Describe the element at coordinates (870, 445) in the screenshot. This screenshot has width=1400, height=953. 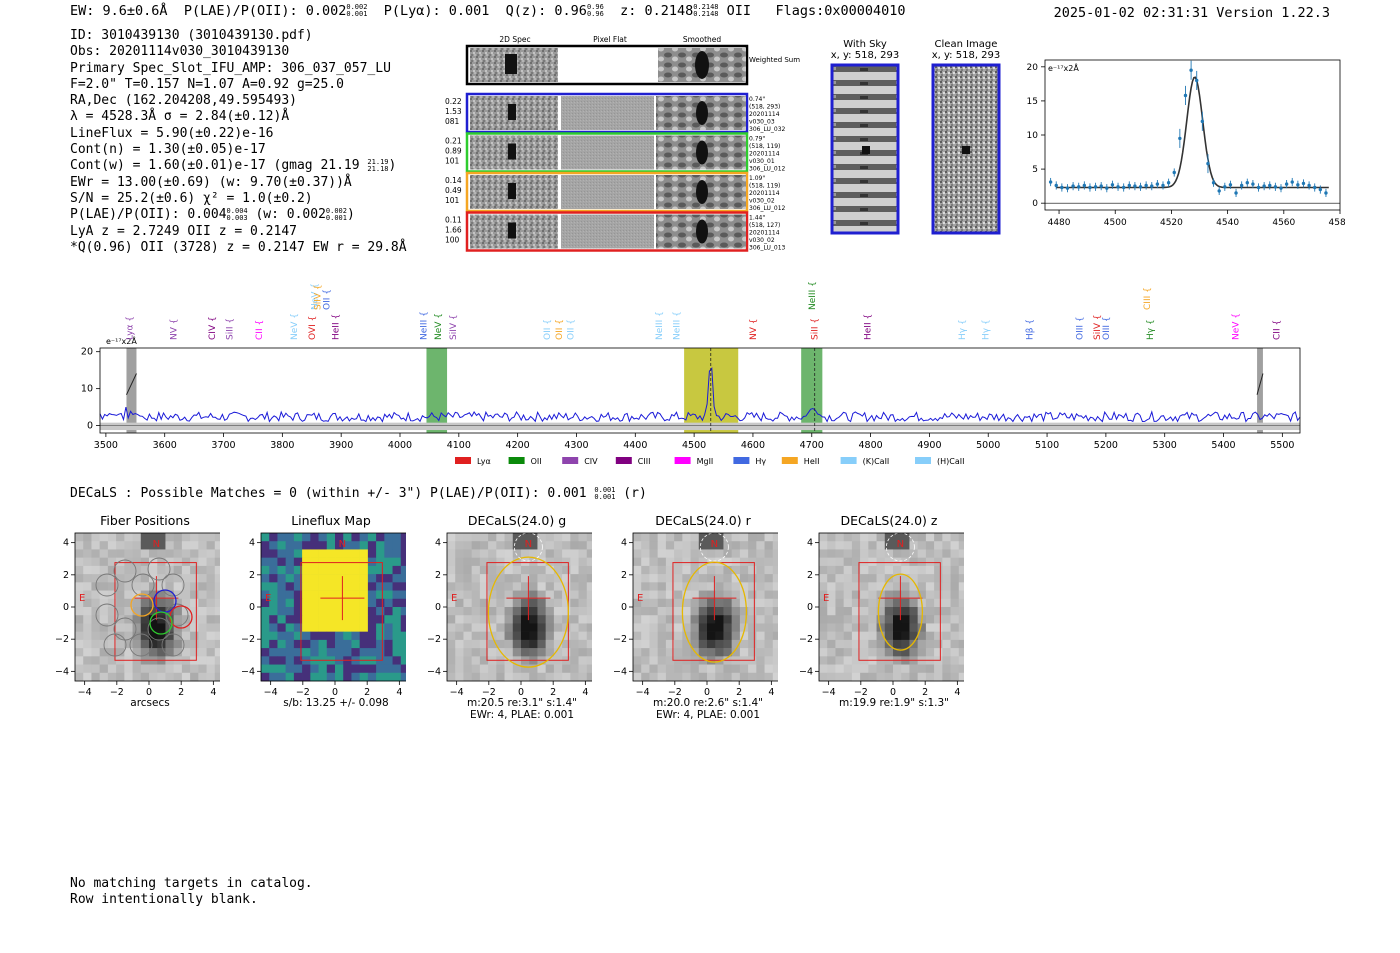
I see `spectrum-x-tick-label: 4800` at that location.